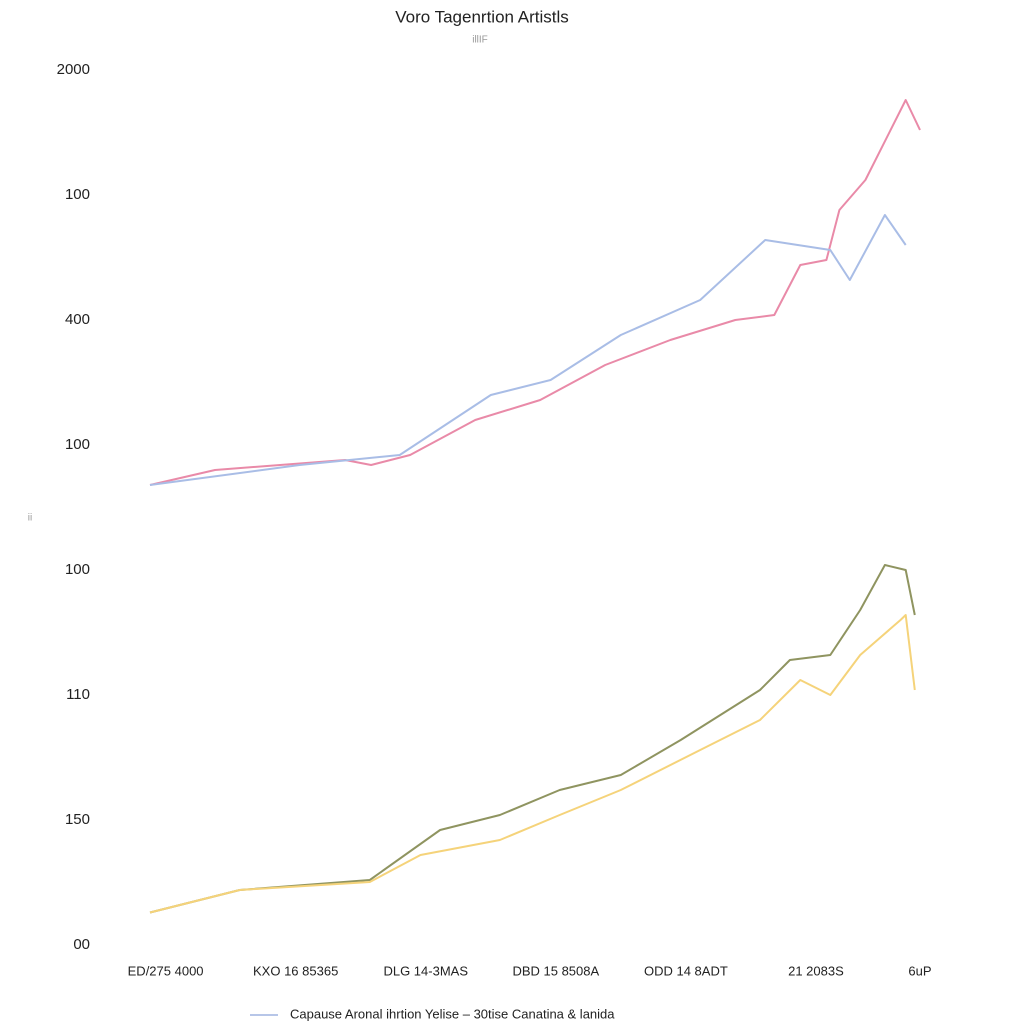 The width and height of the screenshot is (1024, 1024). Describe the element at coordinates (480, 40) in the screenshot. I see `chart-subtitle: illIF` at that location.